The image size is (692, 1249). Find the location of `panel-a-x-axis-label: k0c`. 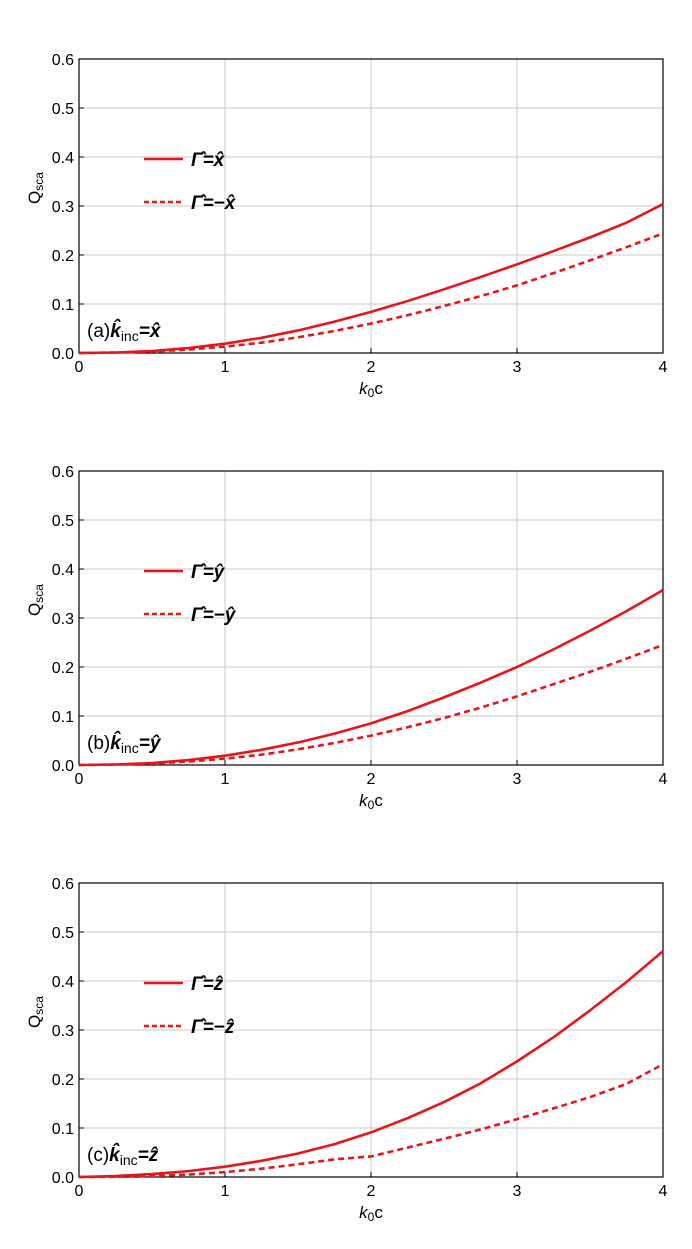

panel-a-x-axis-label: k0c is located at coordinates (371, 389).